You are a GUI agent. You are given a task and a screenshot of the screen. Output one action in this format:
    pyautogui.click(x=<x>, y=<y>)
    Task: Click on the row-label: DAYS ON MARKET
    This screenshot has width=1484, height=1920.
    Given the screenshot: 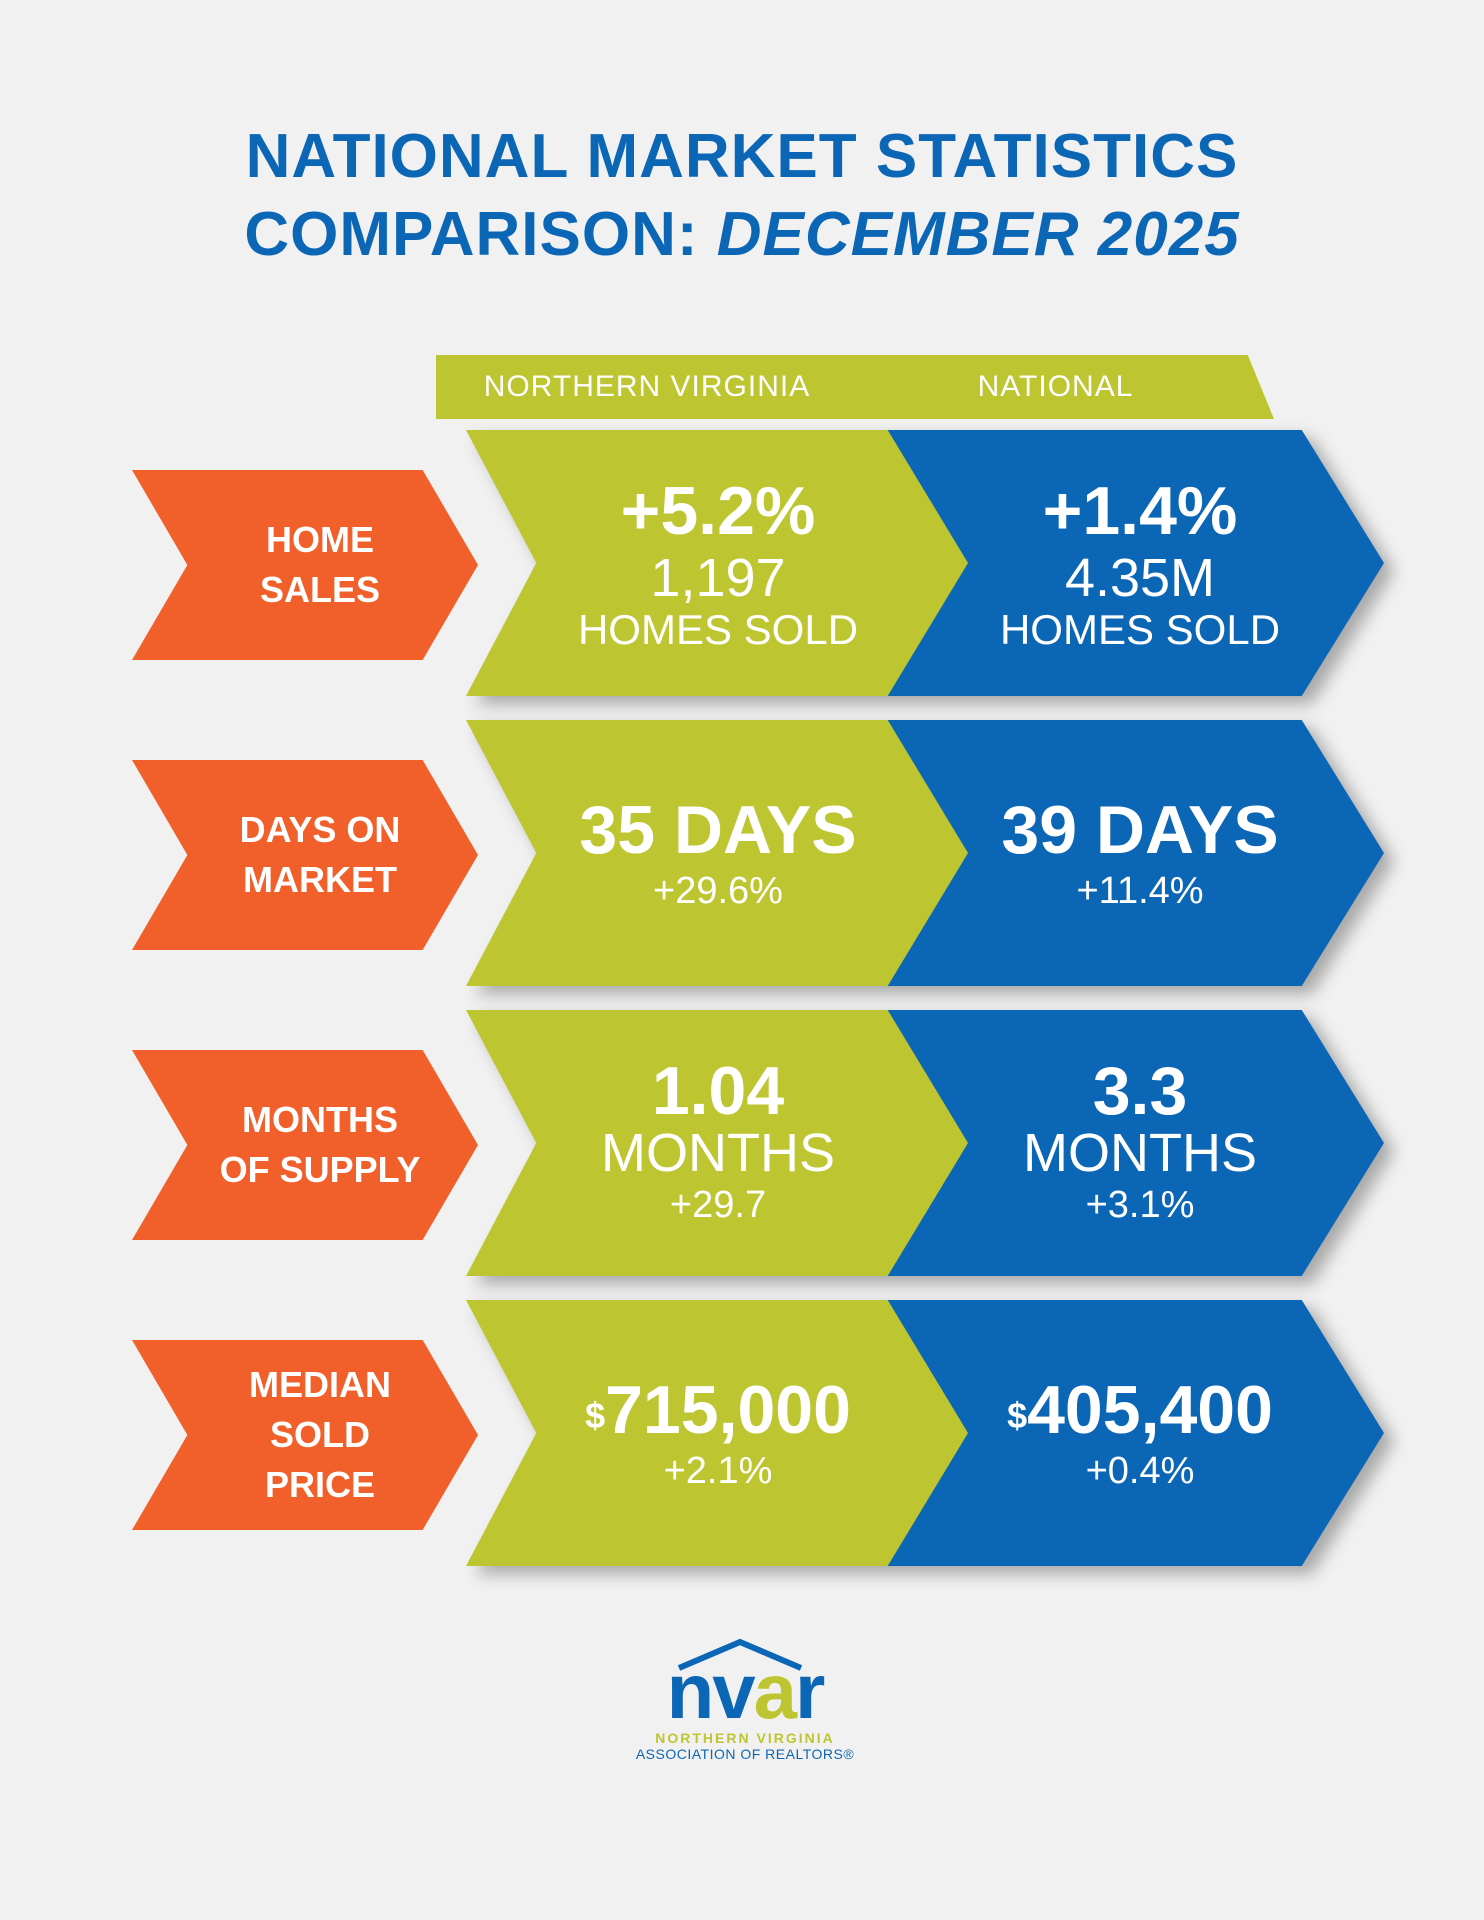 What is the action you would take?
    pyautogui.click(x=305, y=855)
    